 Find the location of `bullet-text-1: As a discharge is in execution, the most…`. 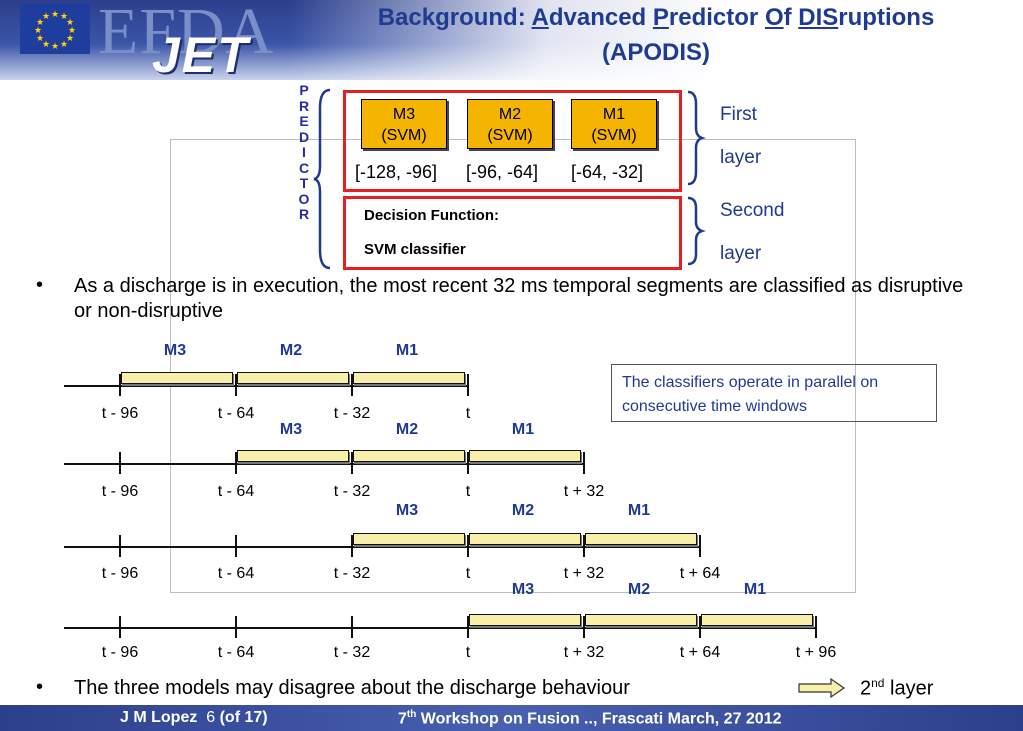

bullet-text-1: As a discharge is in execution, the most… is located at coordinates (519, 298).